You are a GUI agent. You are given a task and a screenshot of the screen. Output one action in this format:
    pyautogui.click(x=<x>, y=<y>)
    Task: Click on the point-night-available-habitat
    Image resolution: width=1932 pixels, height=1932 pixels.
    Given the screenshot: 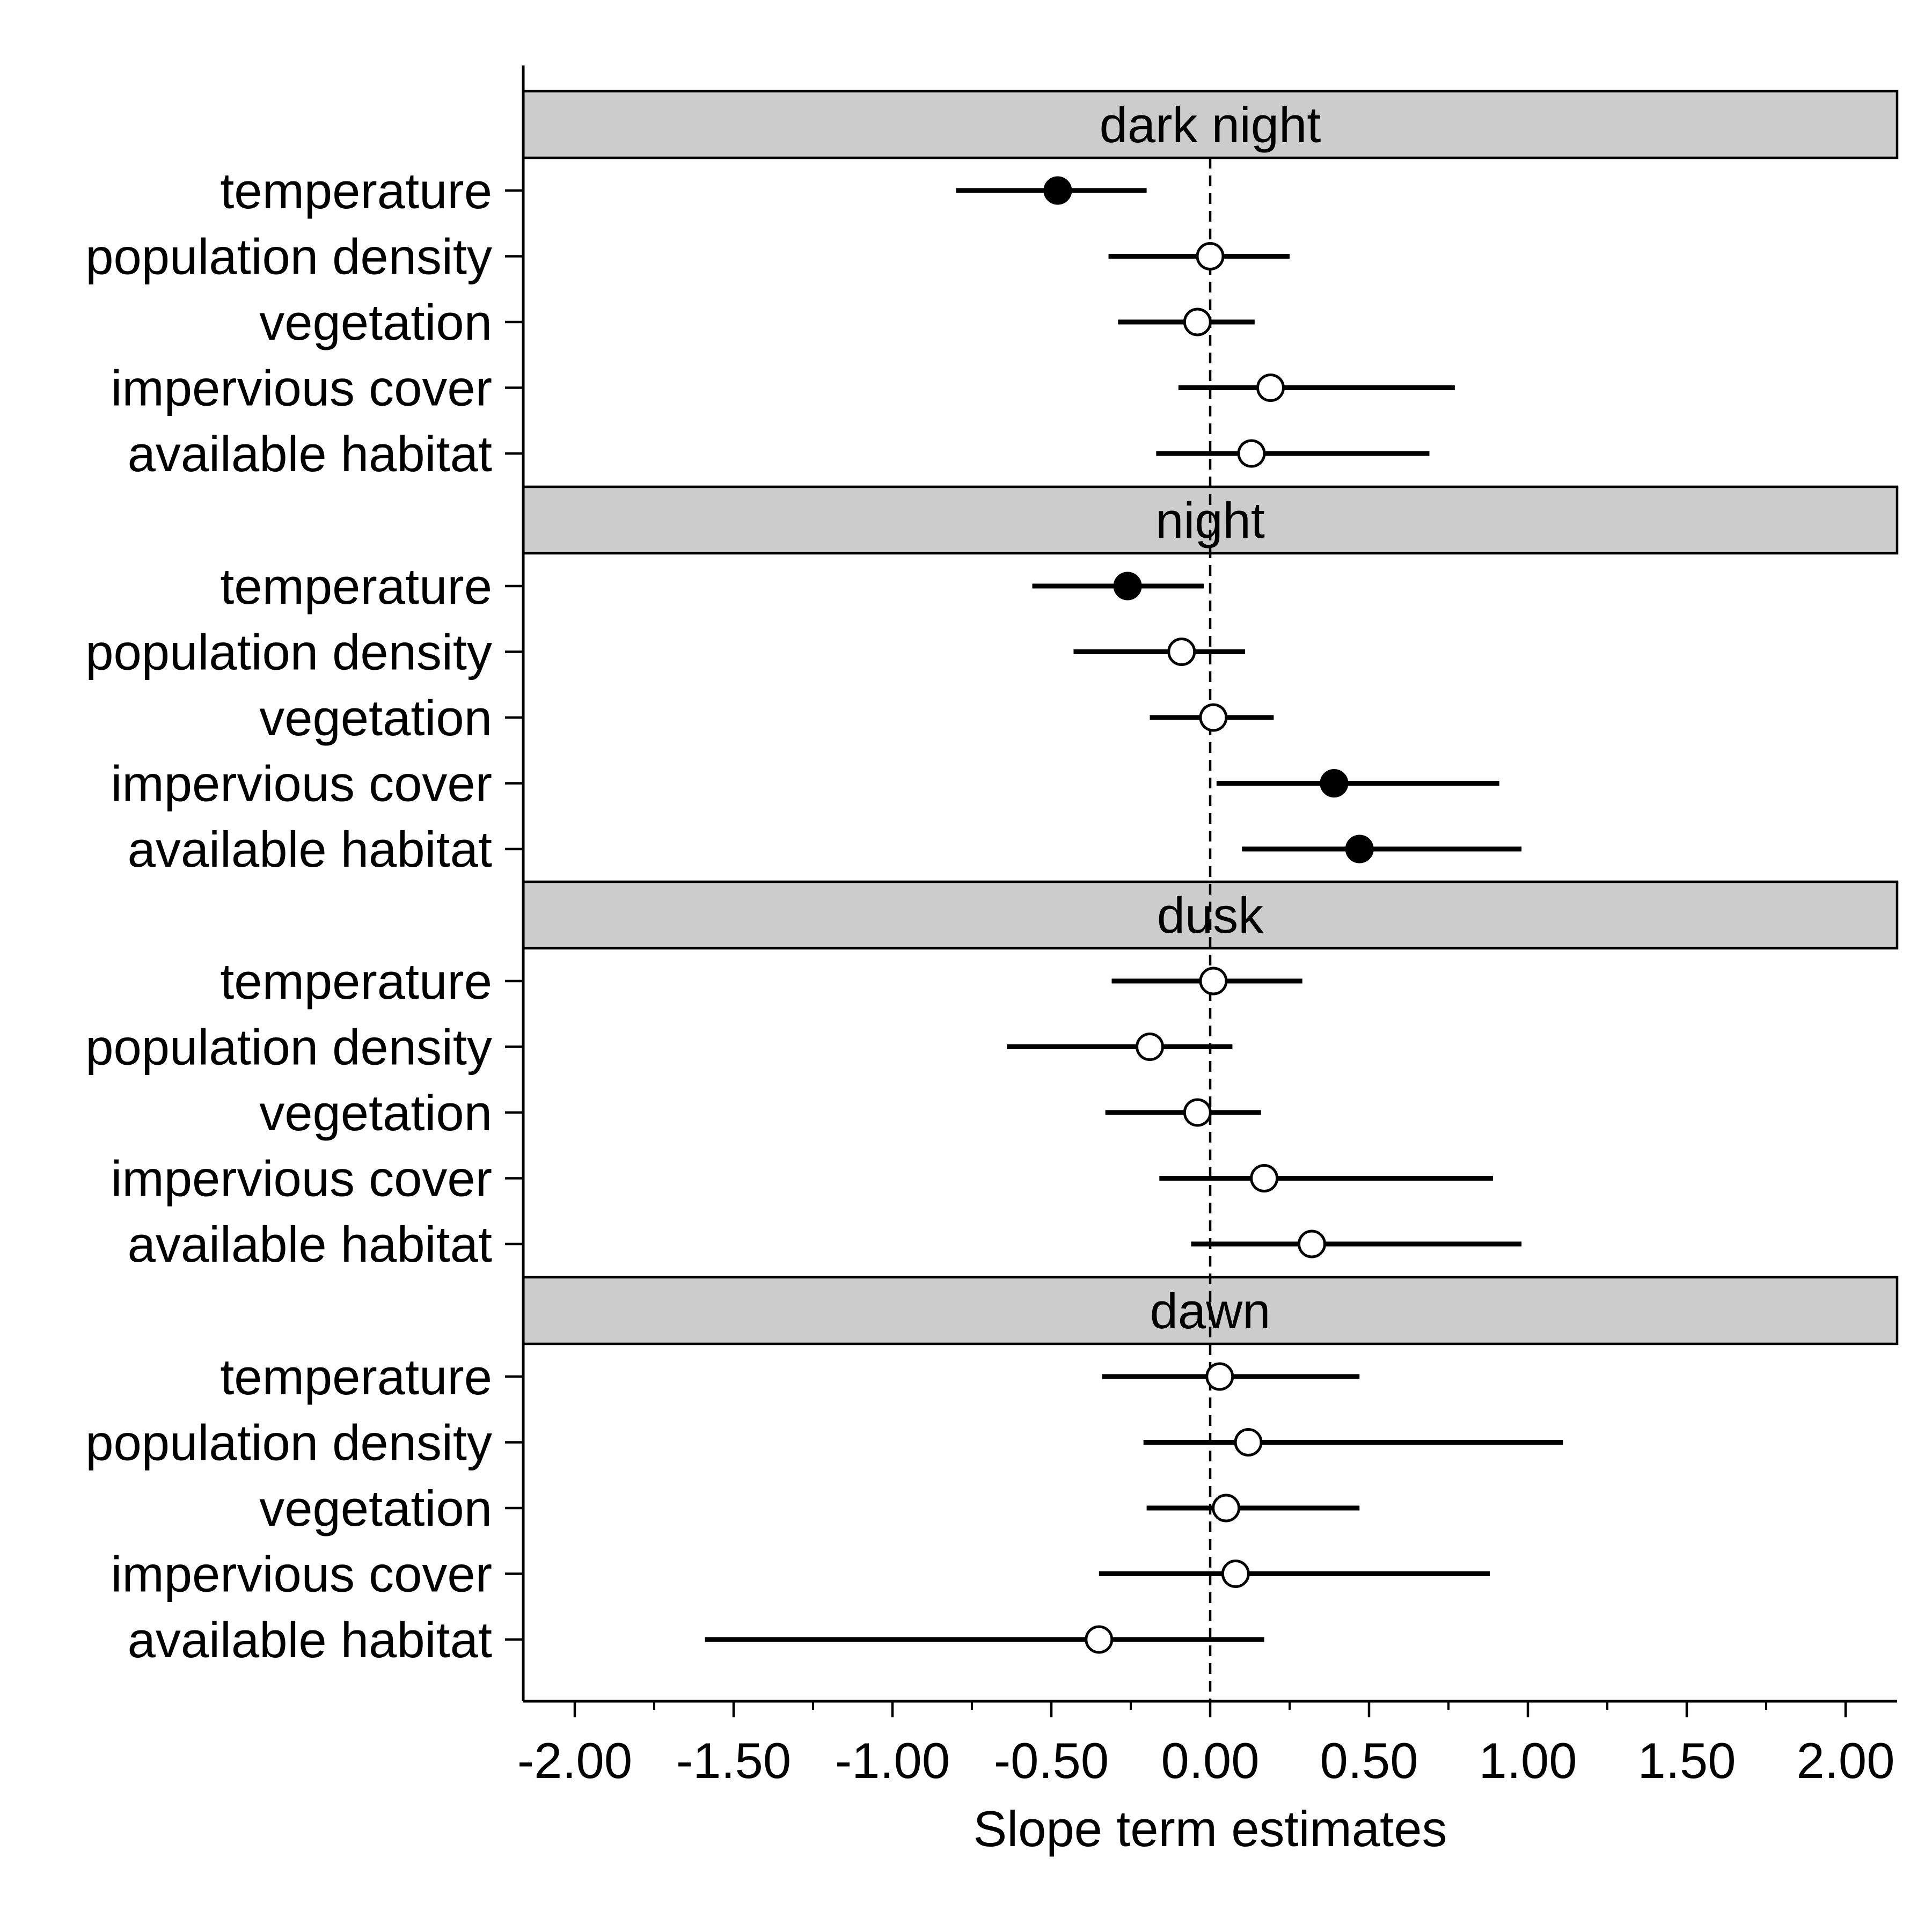 What is the action you would take?
    pyautogui.click(x=1359, y=849)
    